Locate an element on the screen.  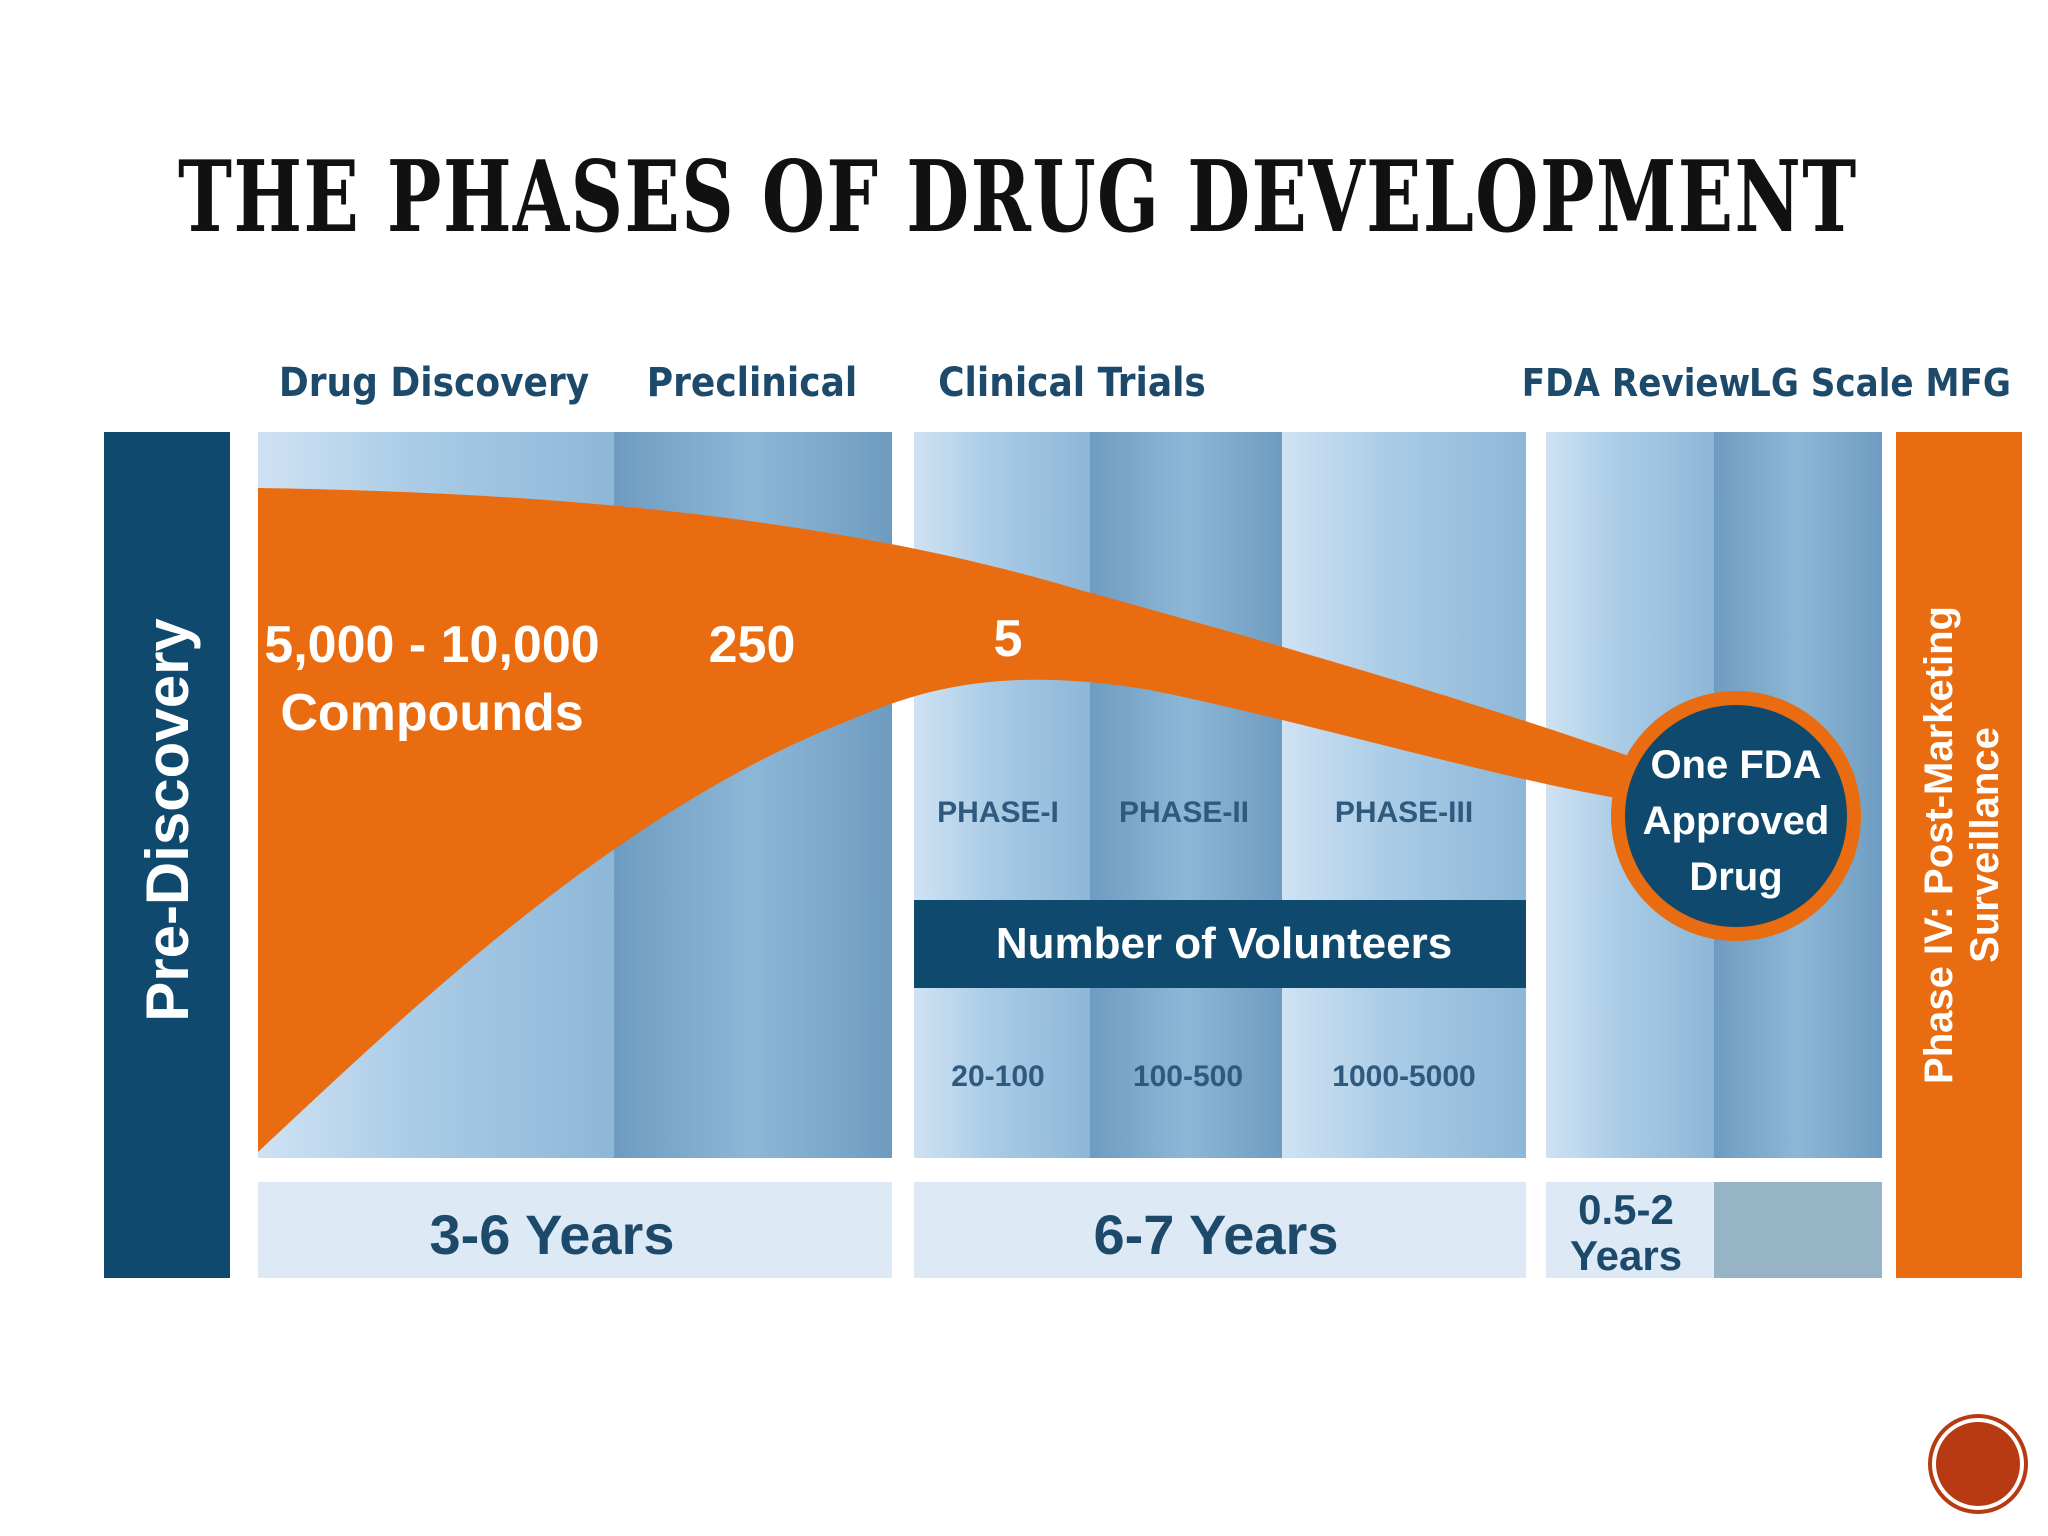
duration-discovery-box is located at coordinates (575, 1230).